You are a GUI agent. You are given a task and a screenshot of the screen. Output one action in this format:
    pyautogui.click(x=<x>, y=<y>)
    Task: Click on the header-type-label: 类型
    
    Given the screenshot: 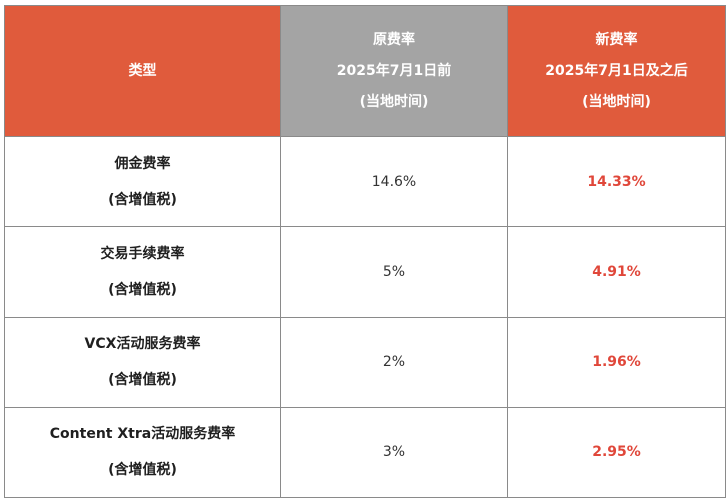 What is the action you would take?
    pyautogui.click(x=142, y=71)
    